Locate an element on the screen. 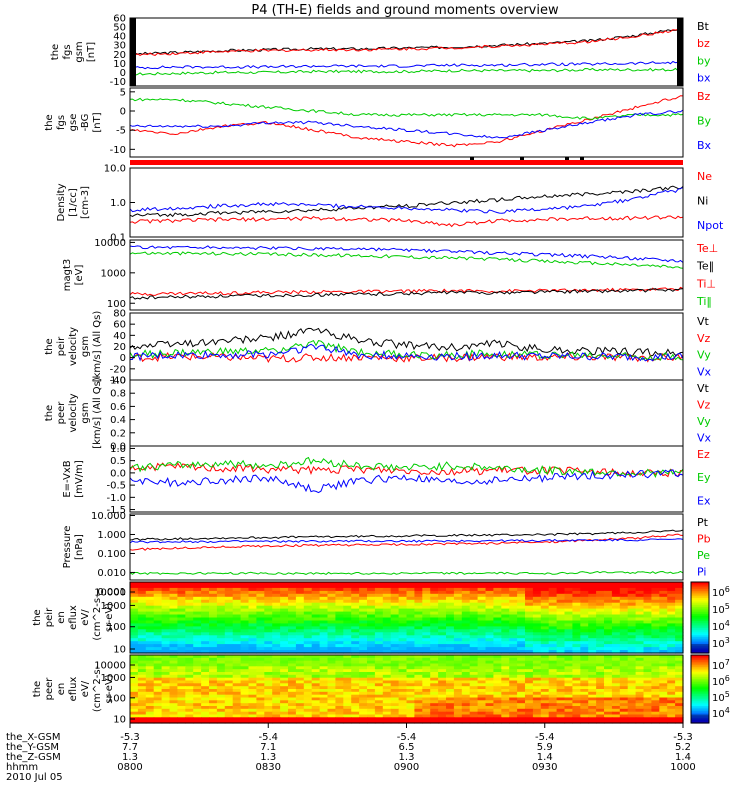  colorbar-segment is located at coordinates (700, 602).